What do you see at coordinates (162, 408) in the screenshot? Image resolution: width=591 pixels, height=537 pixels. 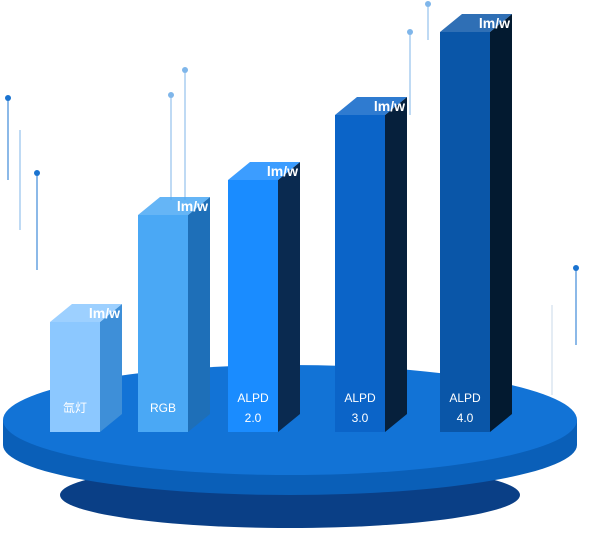 I see `category-label: RGB` at bounding box center [162, 408].